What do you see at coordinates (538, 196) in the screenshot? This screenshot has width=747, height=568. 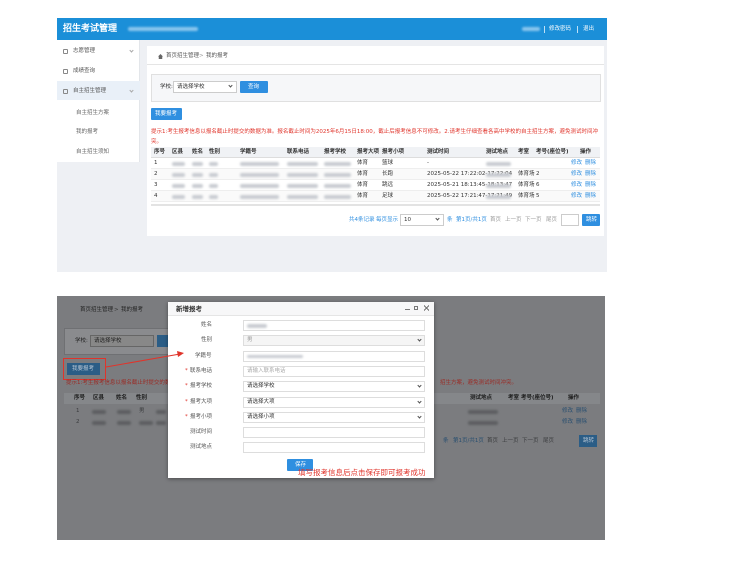 I see `table-cell: 5` at bounding box center [538, 196].